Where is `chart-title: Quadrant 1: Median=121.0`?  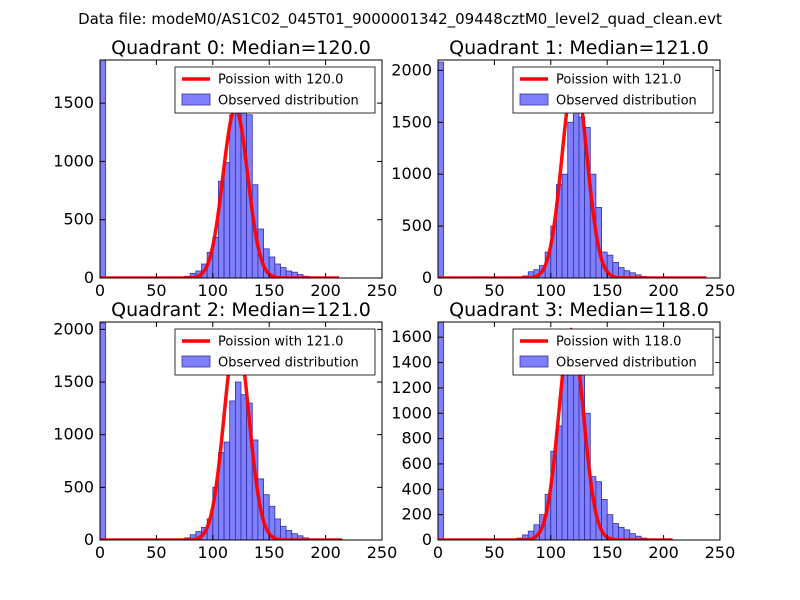 chart-title: Quadrant 1: Median=121.0 is located at coordinates (579, 48).